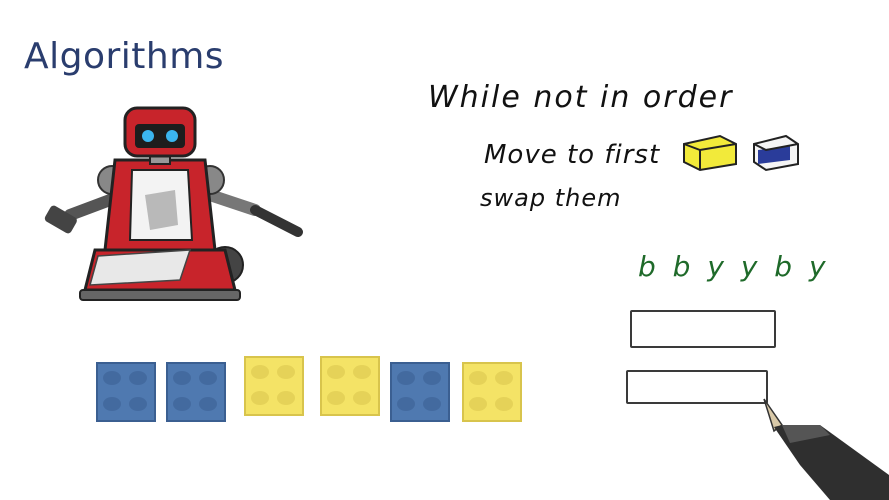 The image size is (889, 500). I want to click on bricks-svg, so click(309, 389).